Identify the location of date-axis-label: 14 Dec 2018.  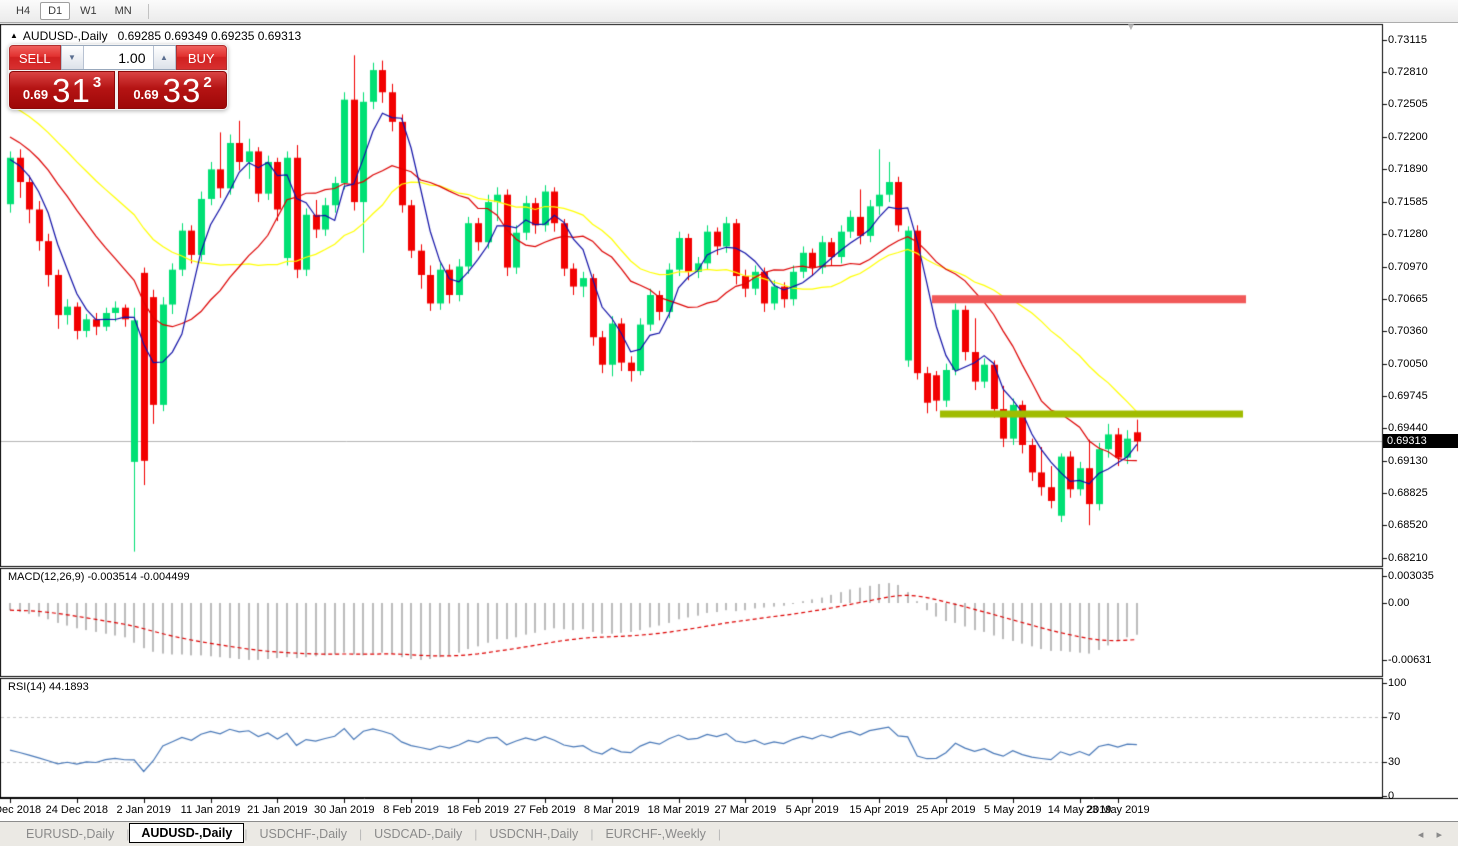
(21, 810).